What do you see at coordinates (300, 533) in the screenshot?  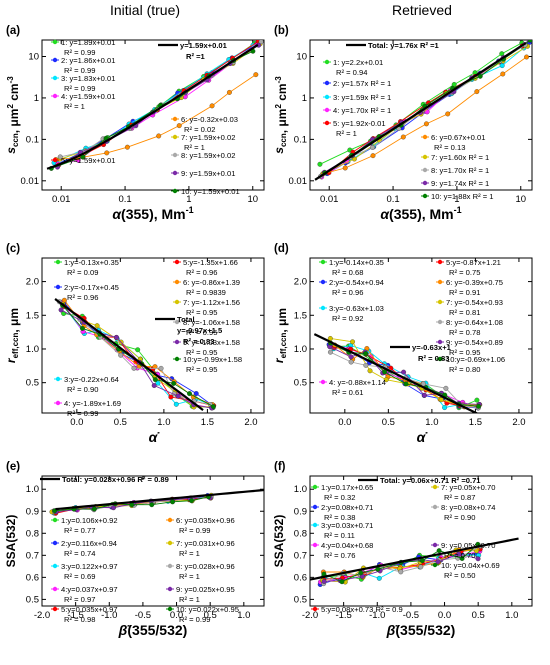 I see `y-tick-label: 0.8` at bounding box center [300, 533].